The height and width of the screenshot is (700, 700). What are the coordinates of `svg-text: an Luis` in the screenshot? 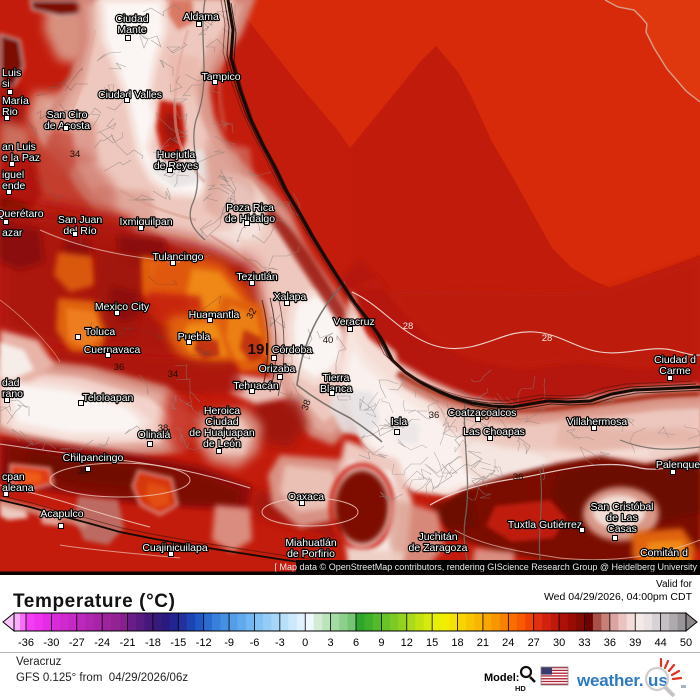 It's located at (19, 147).